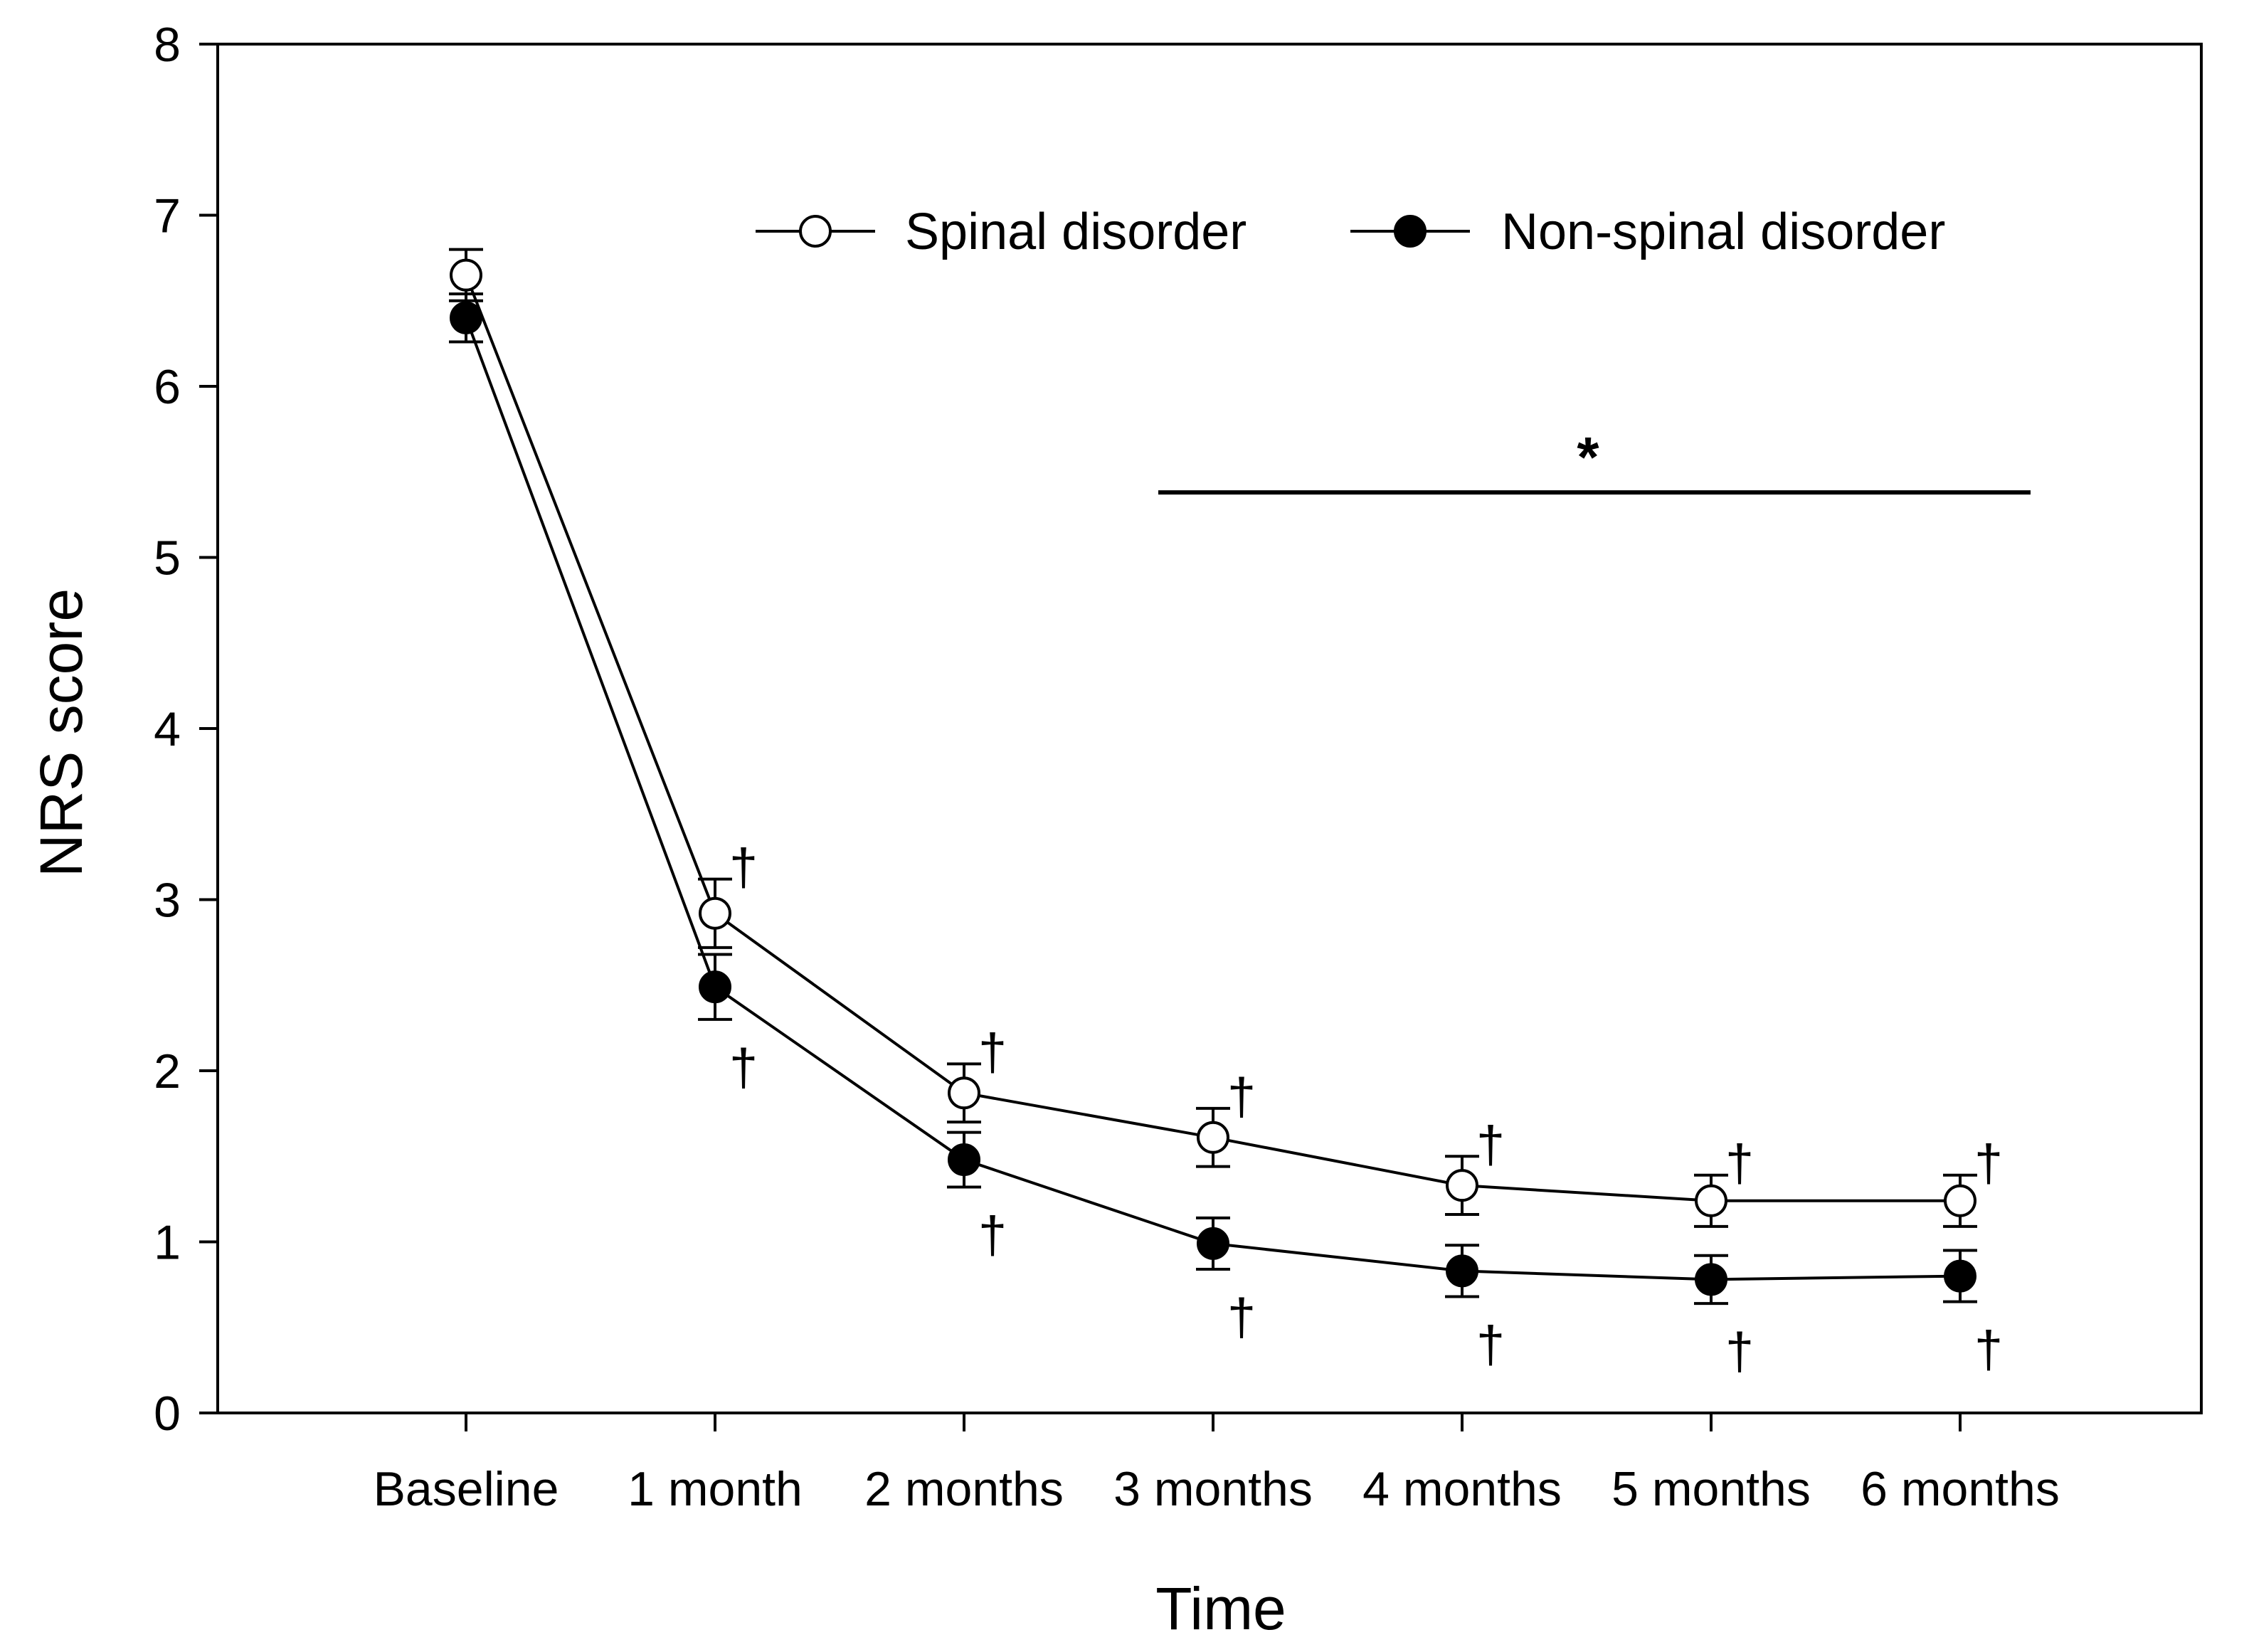 Image resolution: width=2244 pixels, height=1652 pixels. Describe the element at coordinates (1588, 457) in the screenshot. I see `significance-symbol: *` at that location.